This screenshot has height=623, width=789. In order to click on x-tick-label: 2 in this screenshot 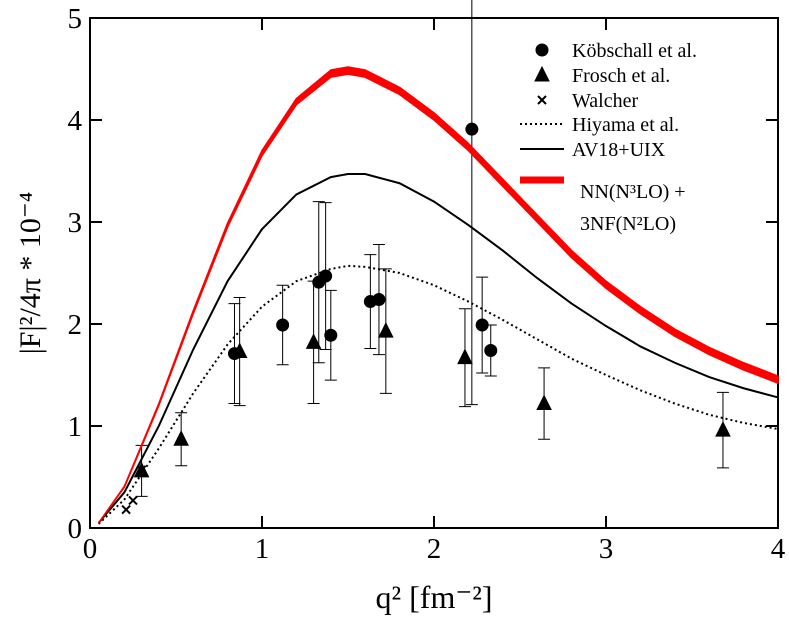, I will do `click(434, 549)`.